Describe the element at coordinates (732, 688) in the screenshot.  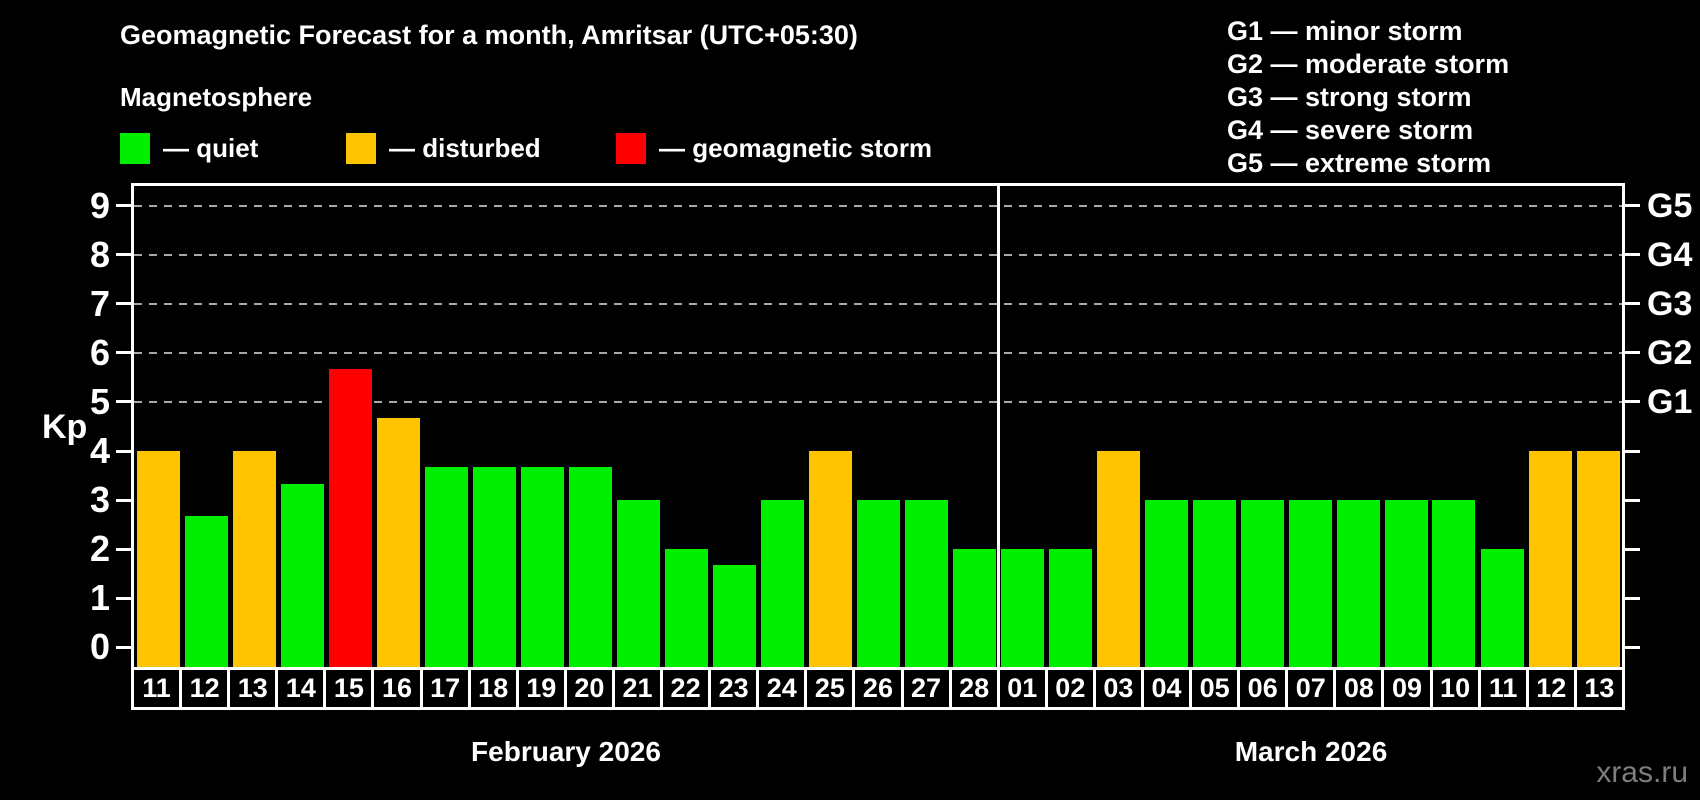
I see `day-cell-feb-23: 23` at that location.